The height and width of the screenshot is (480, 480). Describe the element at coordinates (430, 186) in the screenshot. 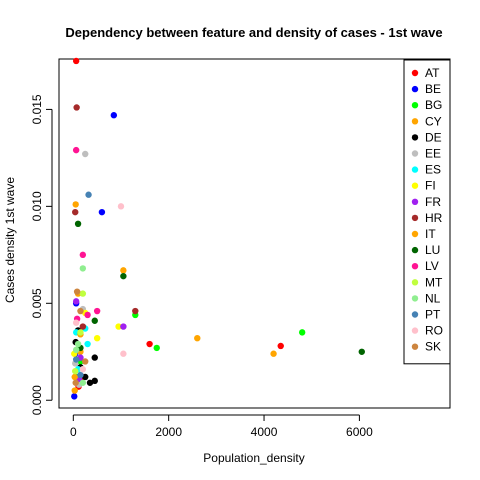

I see `legend-label-fi: FI` at that location.